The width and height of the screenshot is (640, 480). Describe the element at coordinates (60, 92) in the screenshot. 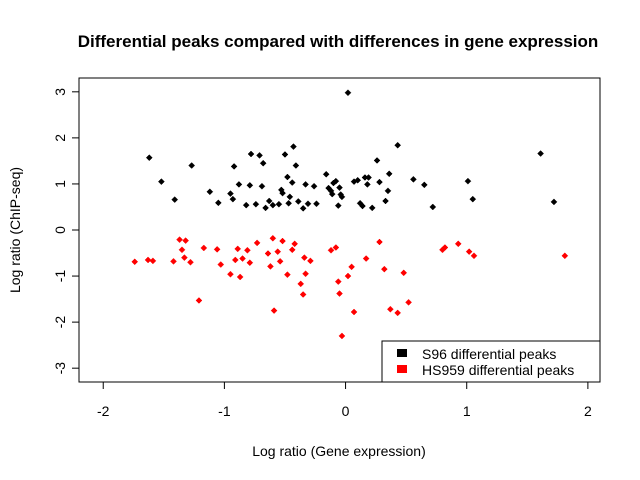

I see `y-tick-label: 3` at that location.